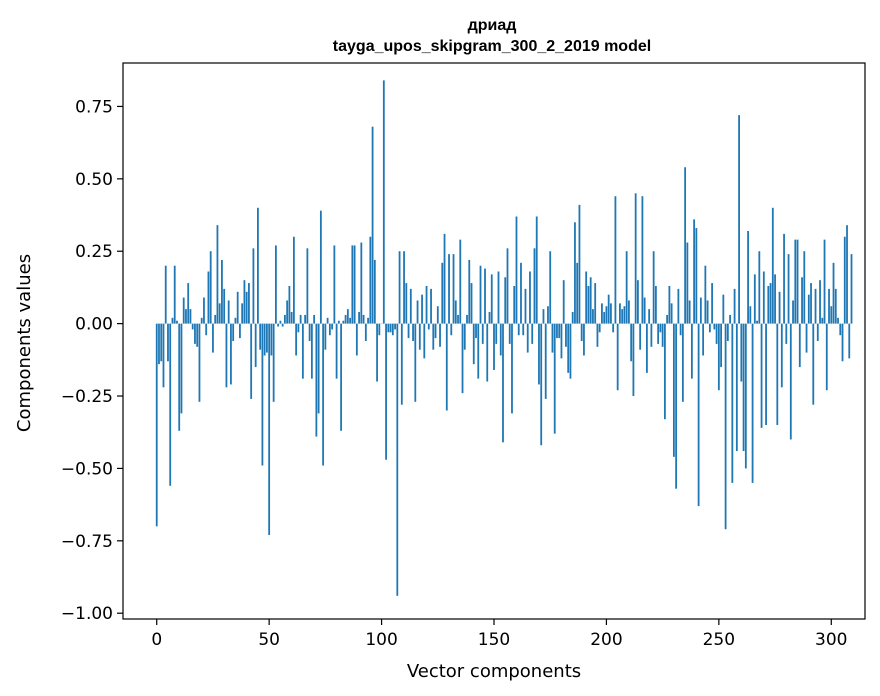 This screenshot has width=880, height=696. What do you see at coordinates (494, 671) in the screenshot?
I see `x-axis-label: Vector components` at bounding box center [494, 671].